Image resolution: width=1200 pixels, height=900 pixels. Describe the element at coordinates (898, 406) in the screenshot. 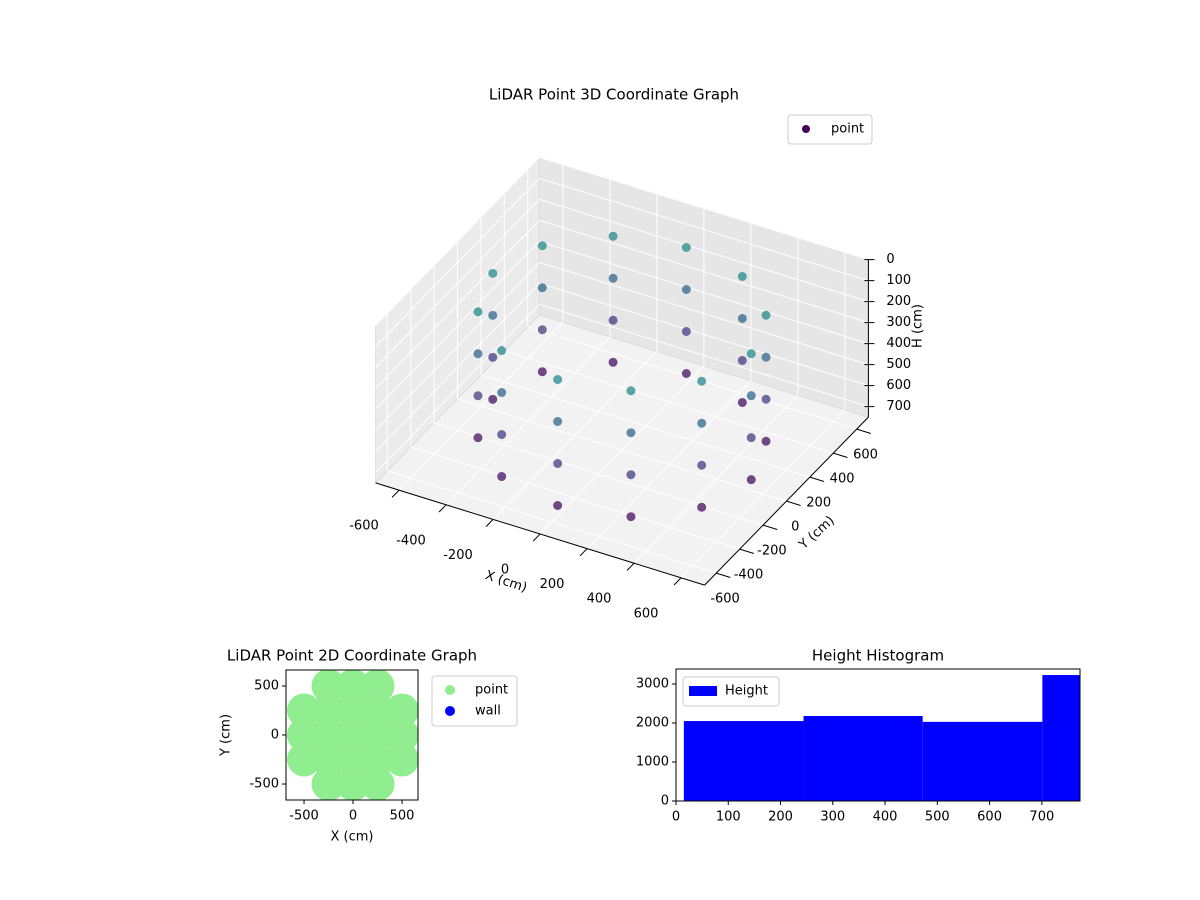

I see `z-tick-label: 700` at that location.